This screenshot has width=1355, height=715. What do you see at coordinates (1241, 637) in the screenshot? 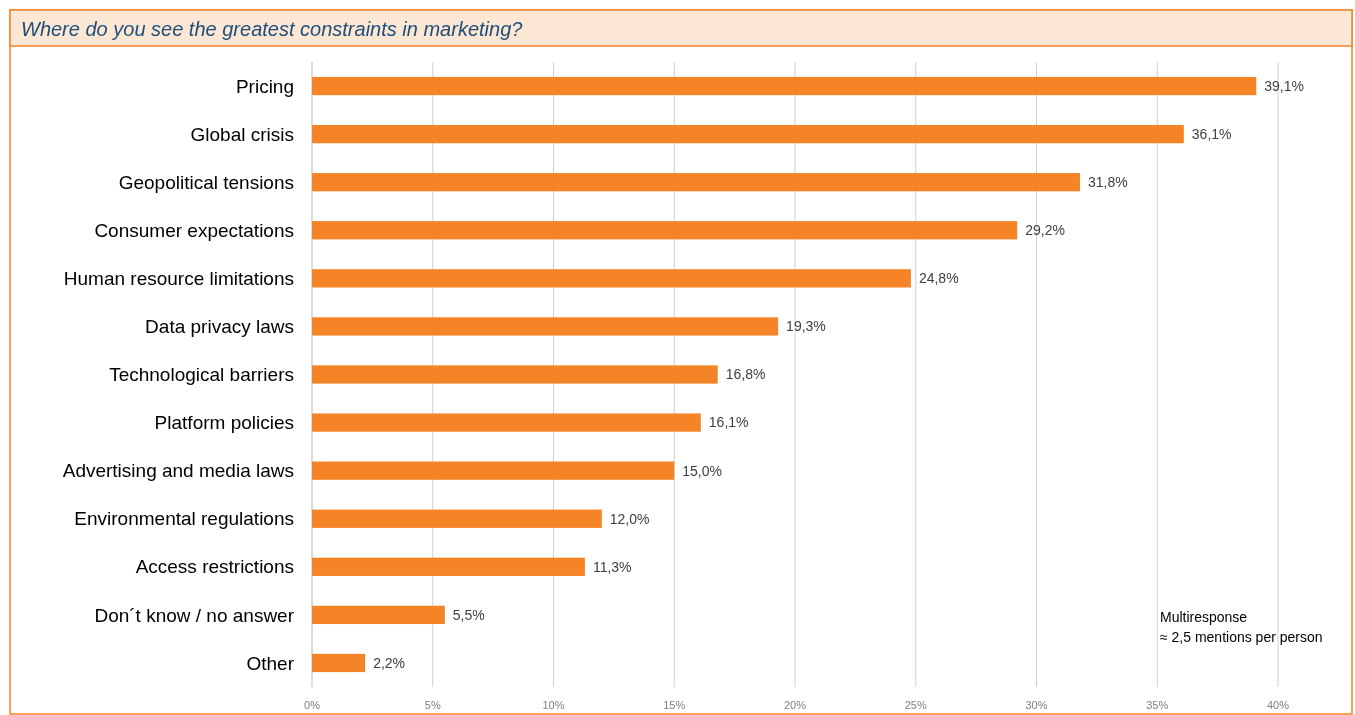
I see `annotation: ≈ 2,5 mentions per person` at bounding box center [1241, 637].